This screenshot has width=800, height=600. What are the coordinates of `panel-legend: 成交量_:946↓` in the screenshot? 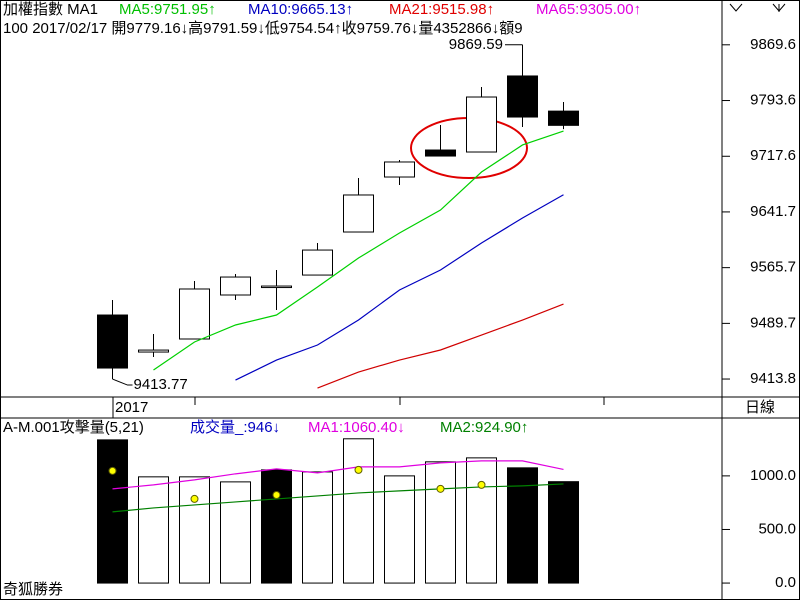 It's located at (235, 427).